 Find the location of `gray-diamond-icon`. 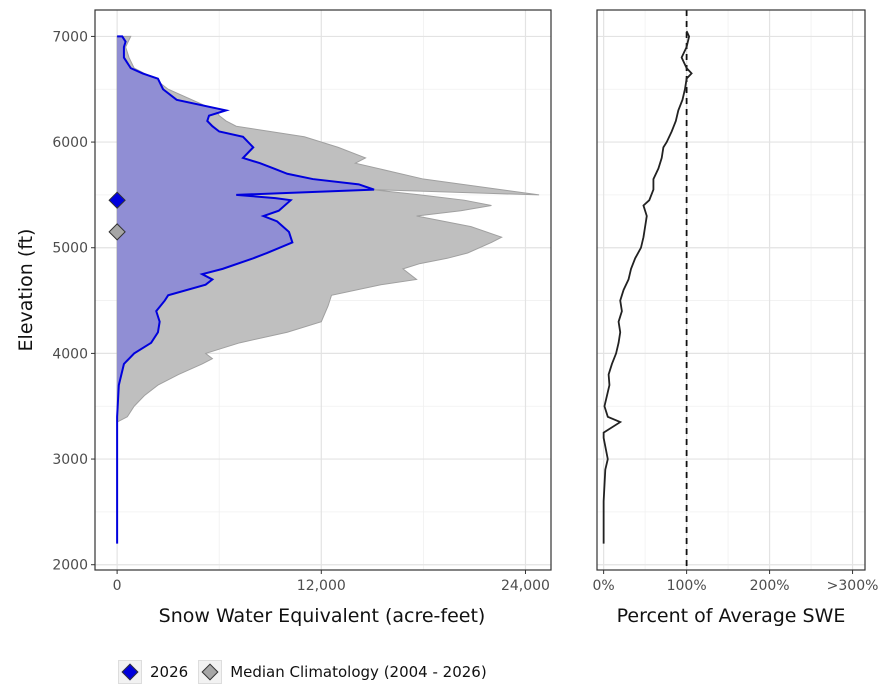

gray-diamond-icon is located at coordinates (210, 672).